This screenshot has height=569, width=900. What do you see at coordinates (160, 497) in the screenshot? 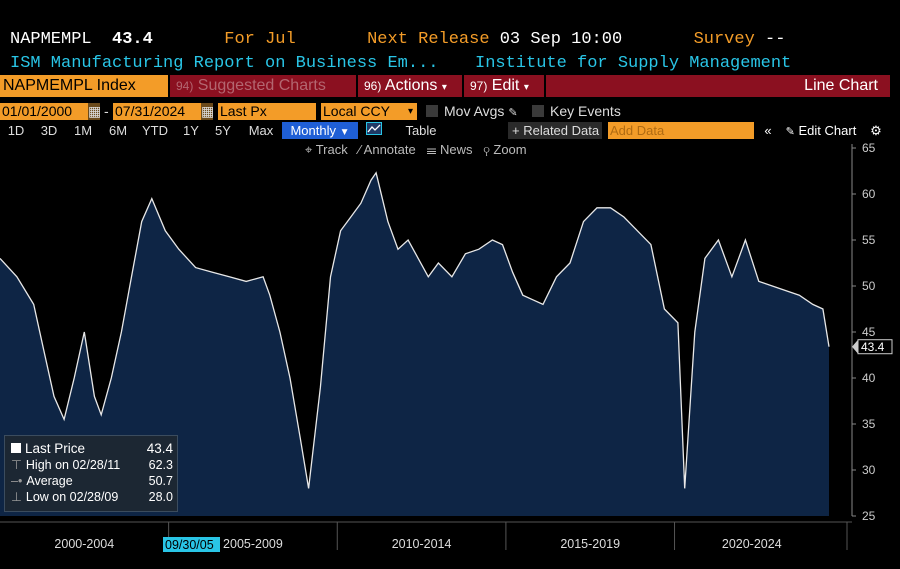
I see `legend-low-value: 28.0` at bounding box center [160, 497].